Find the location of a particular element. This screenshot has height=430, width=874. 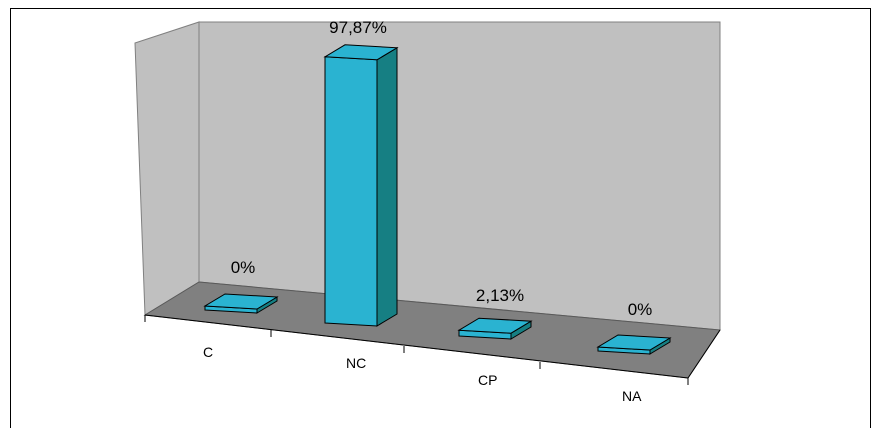

bar-side-face is located at coordinates (387, 186).